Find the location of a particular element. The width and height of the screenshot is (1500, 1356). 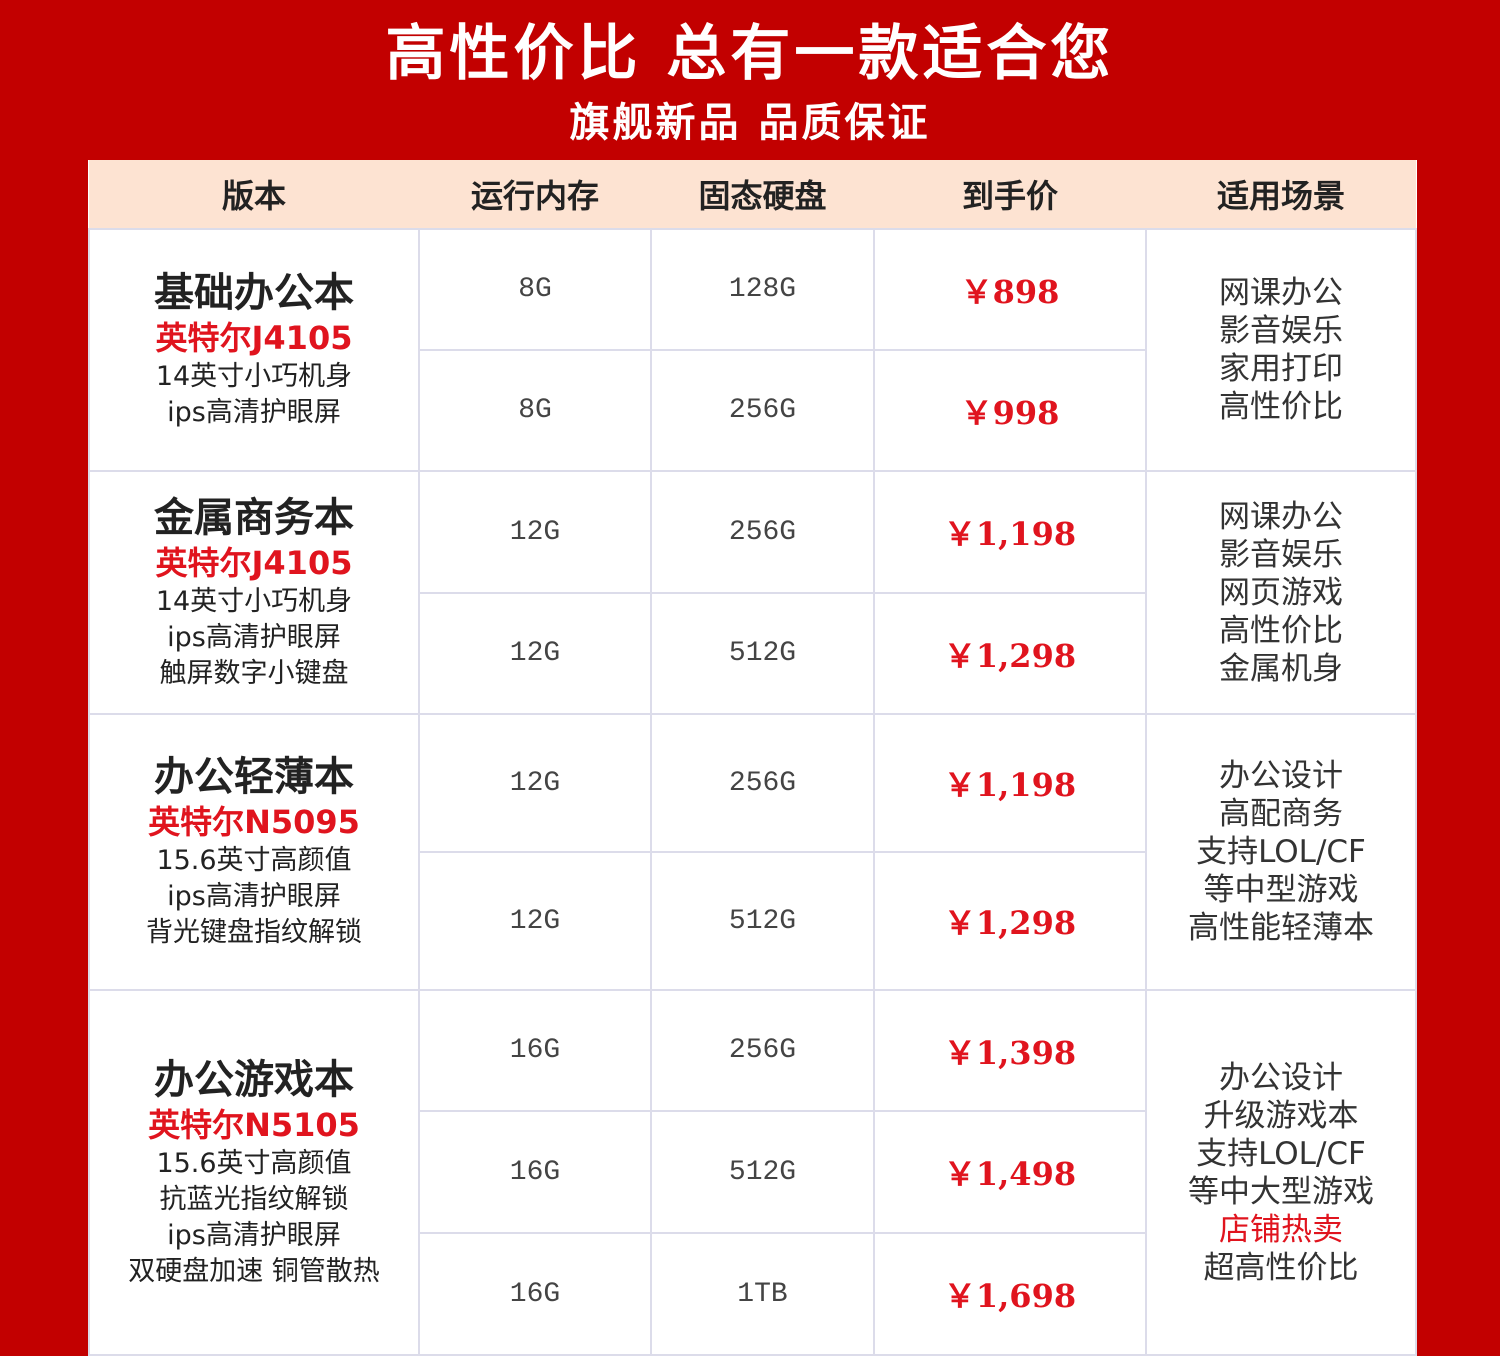

cpu-model: 英特尔N5105 is located at coordinates (254, 1124).